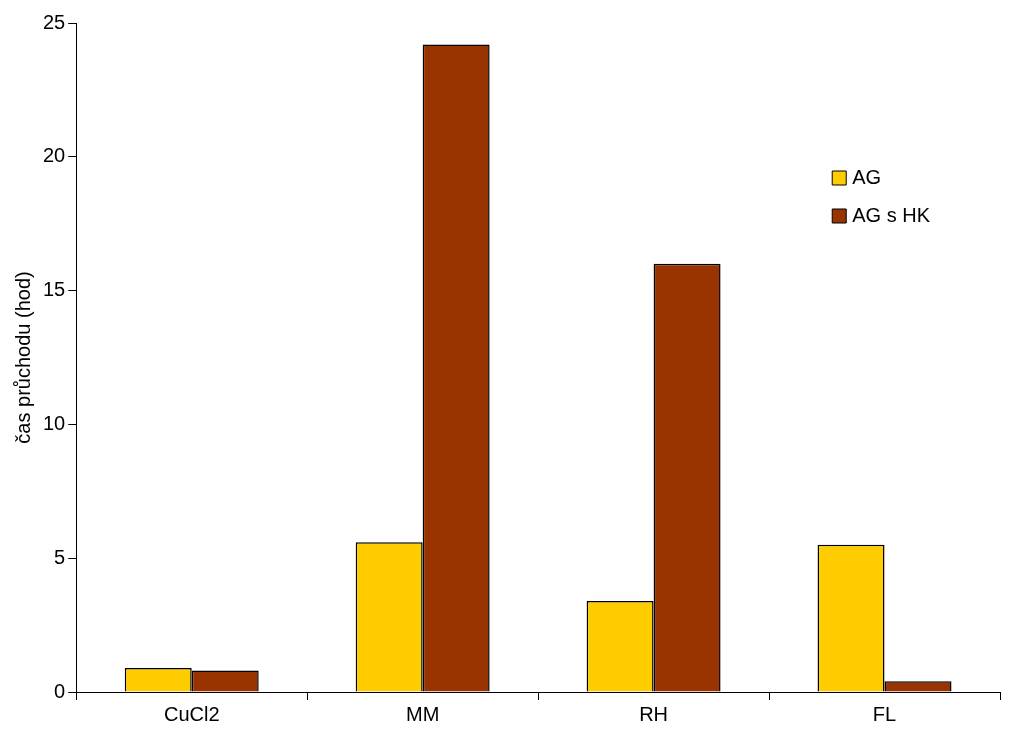  I want to click on x-tick-label: FL, so click(884, 713).